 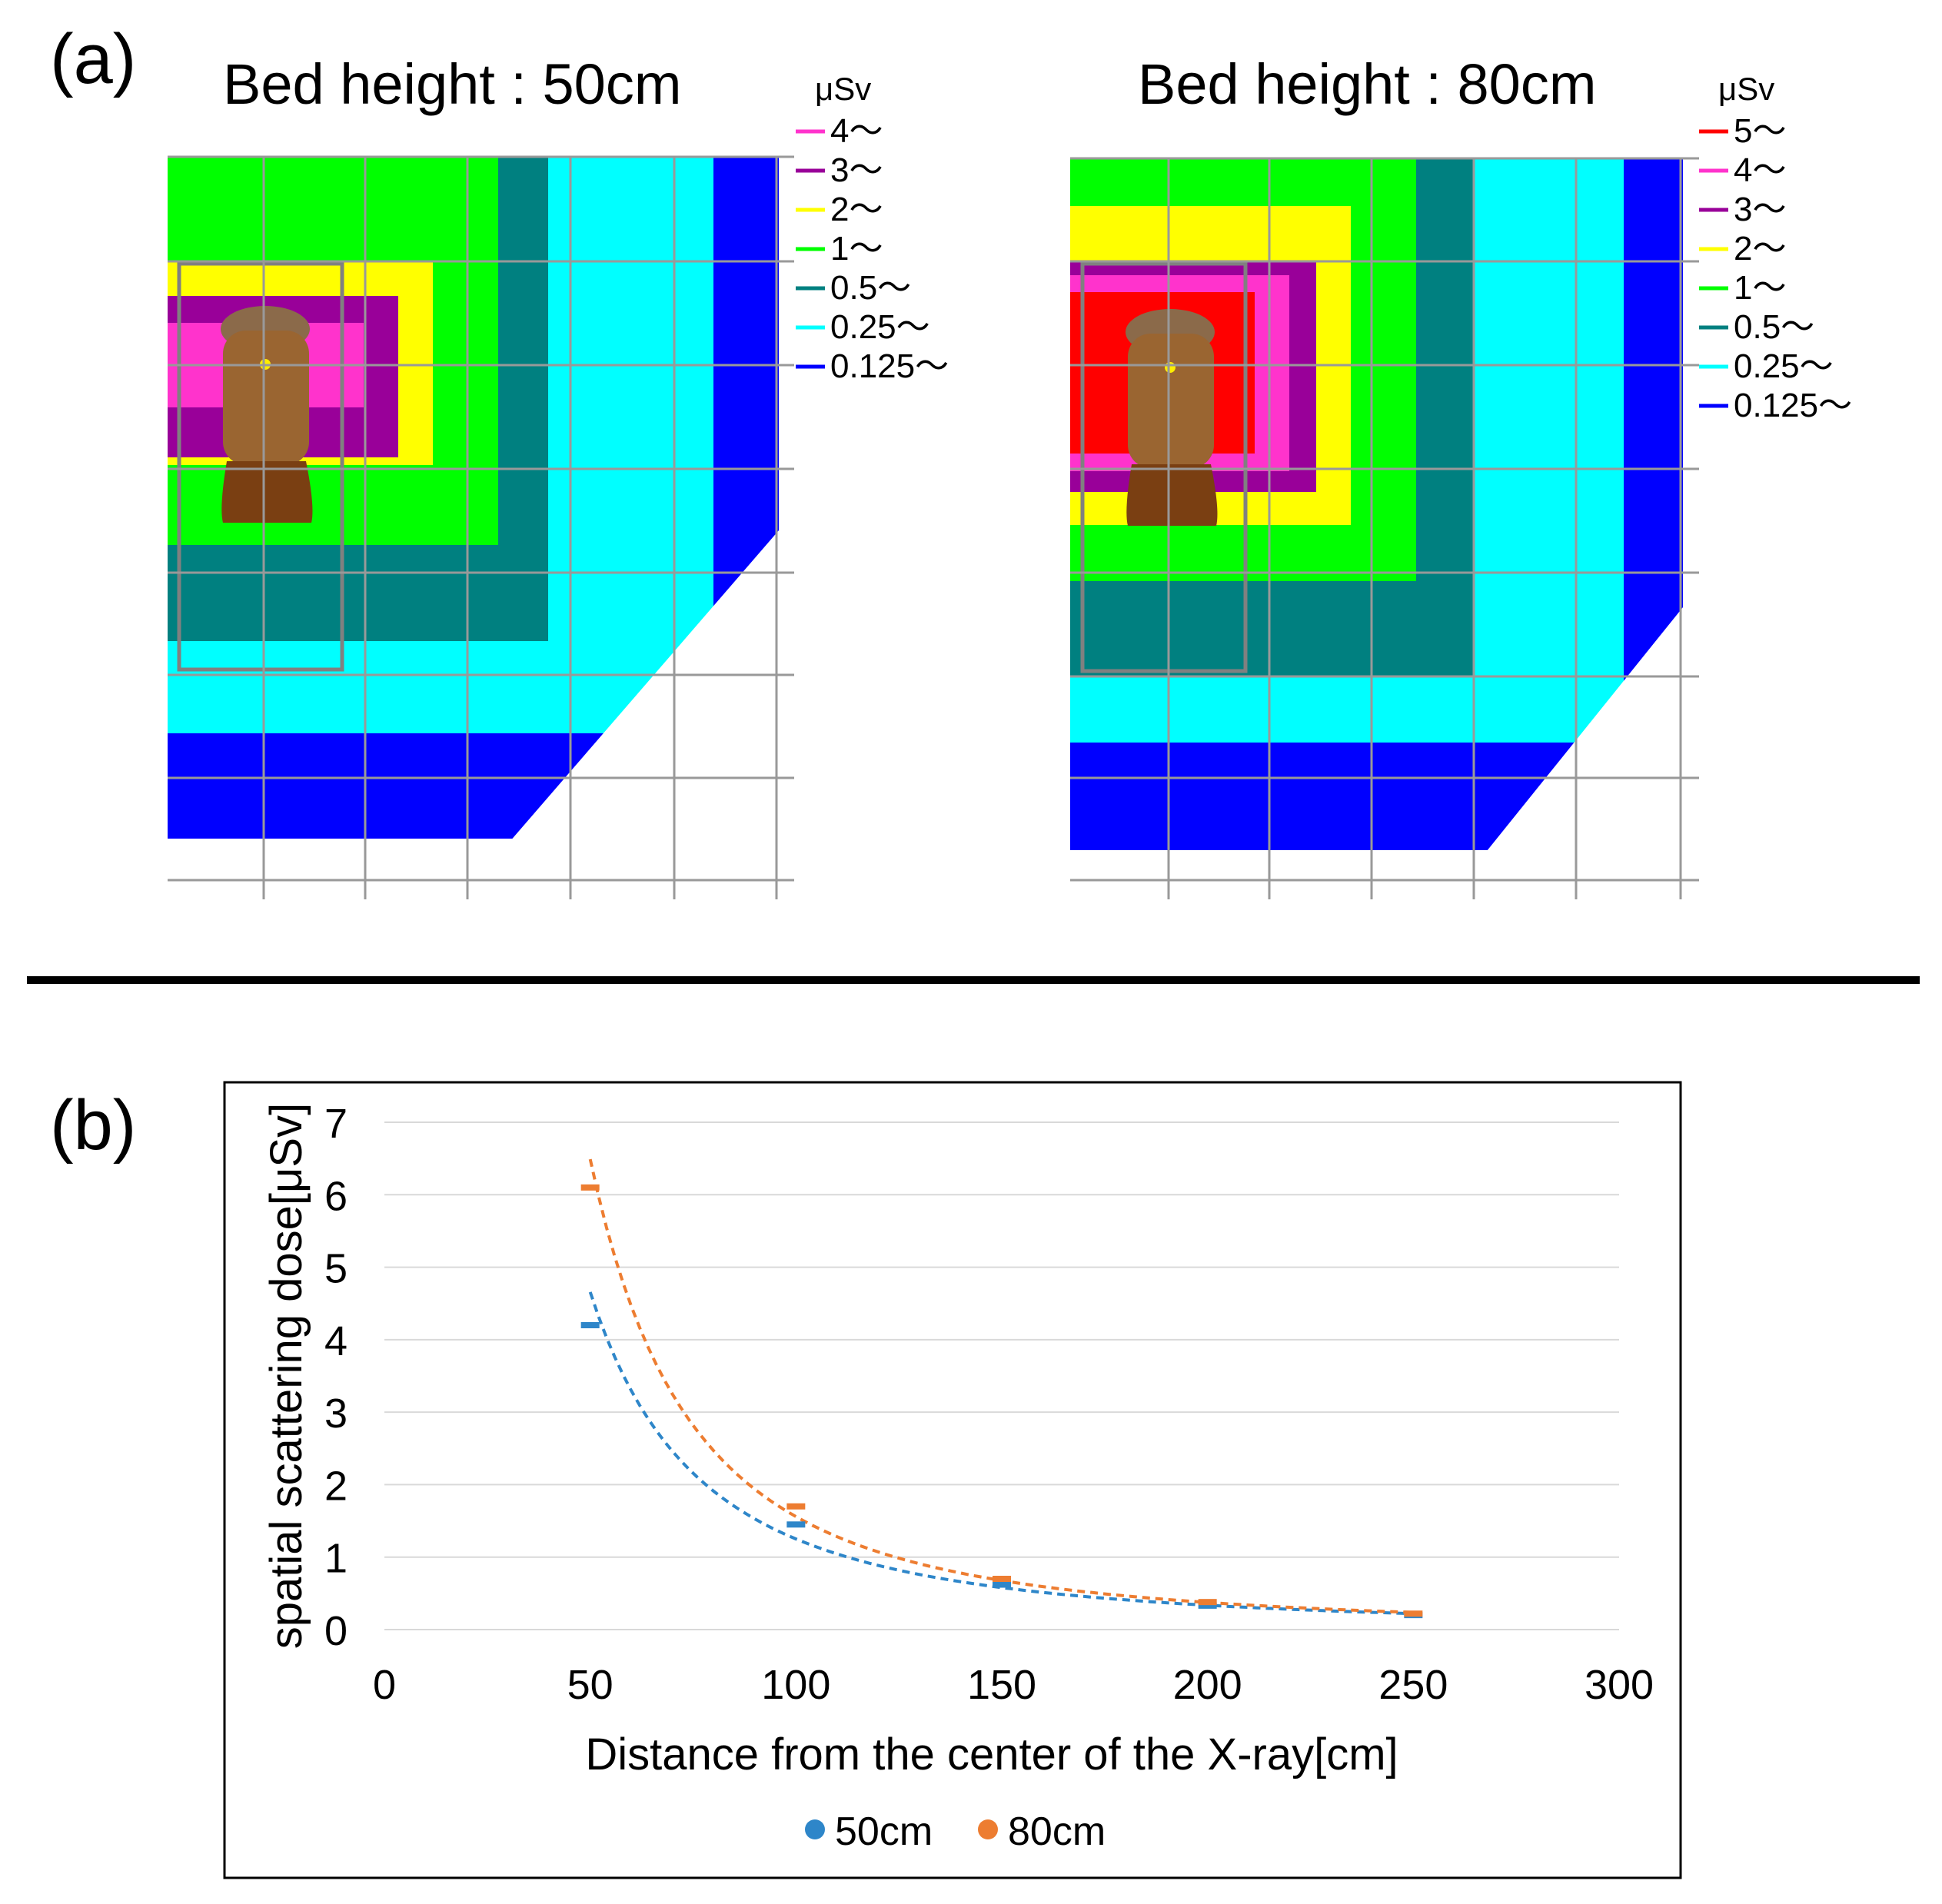 What do you see at coordinates (795, 1685) in the screenshot?
I see `x-tick-label: 100` at bounding box center [795, 1685].